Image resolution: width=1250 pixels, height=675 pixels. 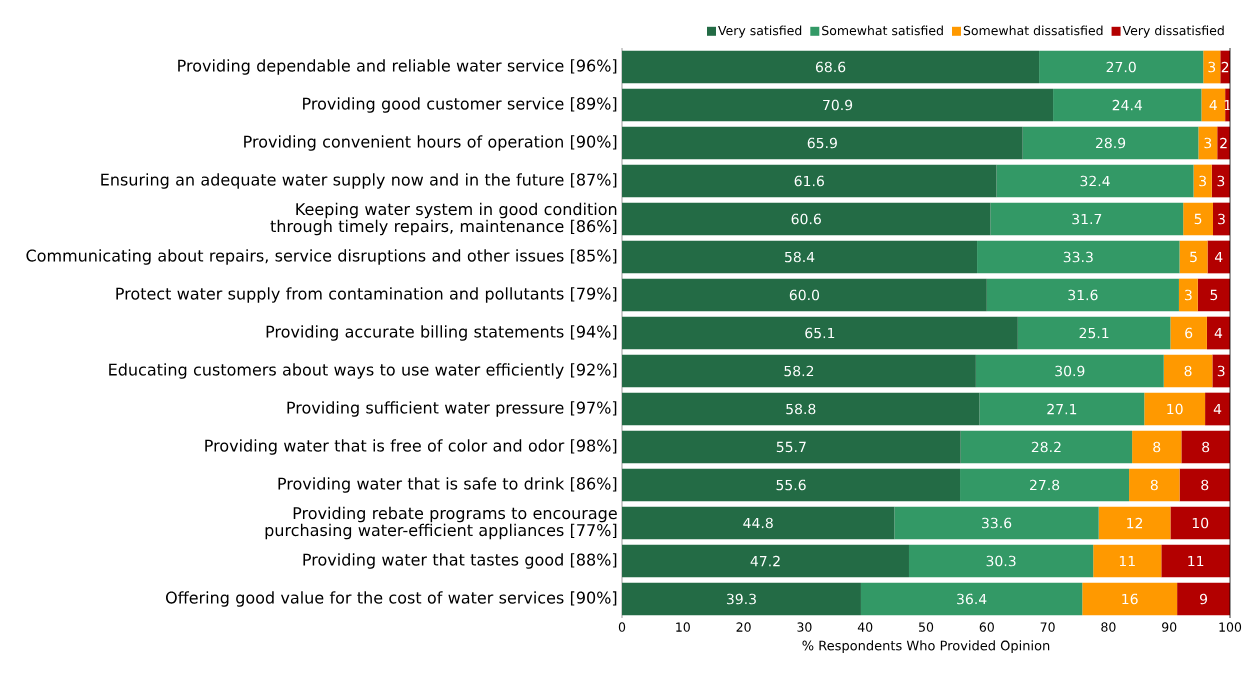 What do you see at coordinates (359, 181) in the screenshot?
I see `y-tick-label: Ensuring an adequate water supply now and in the future [87%]` at bounding box center [359, 181].